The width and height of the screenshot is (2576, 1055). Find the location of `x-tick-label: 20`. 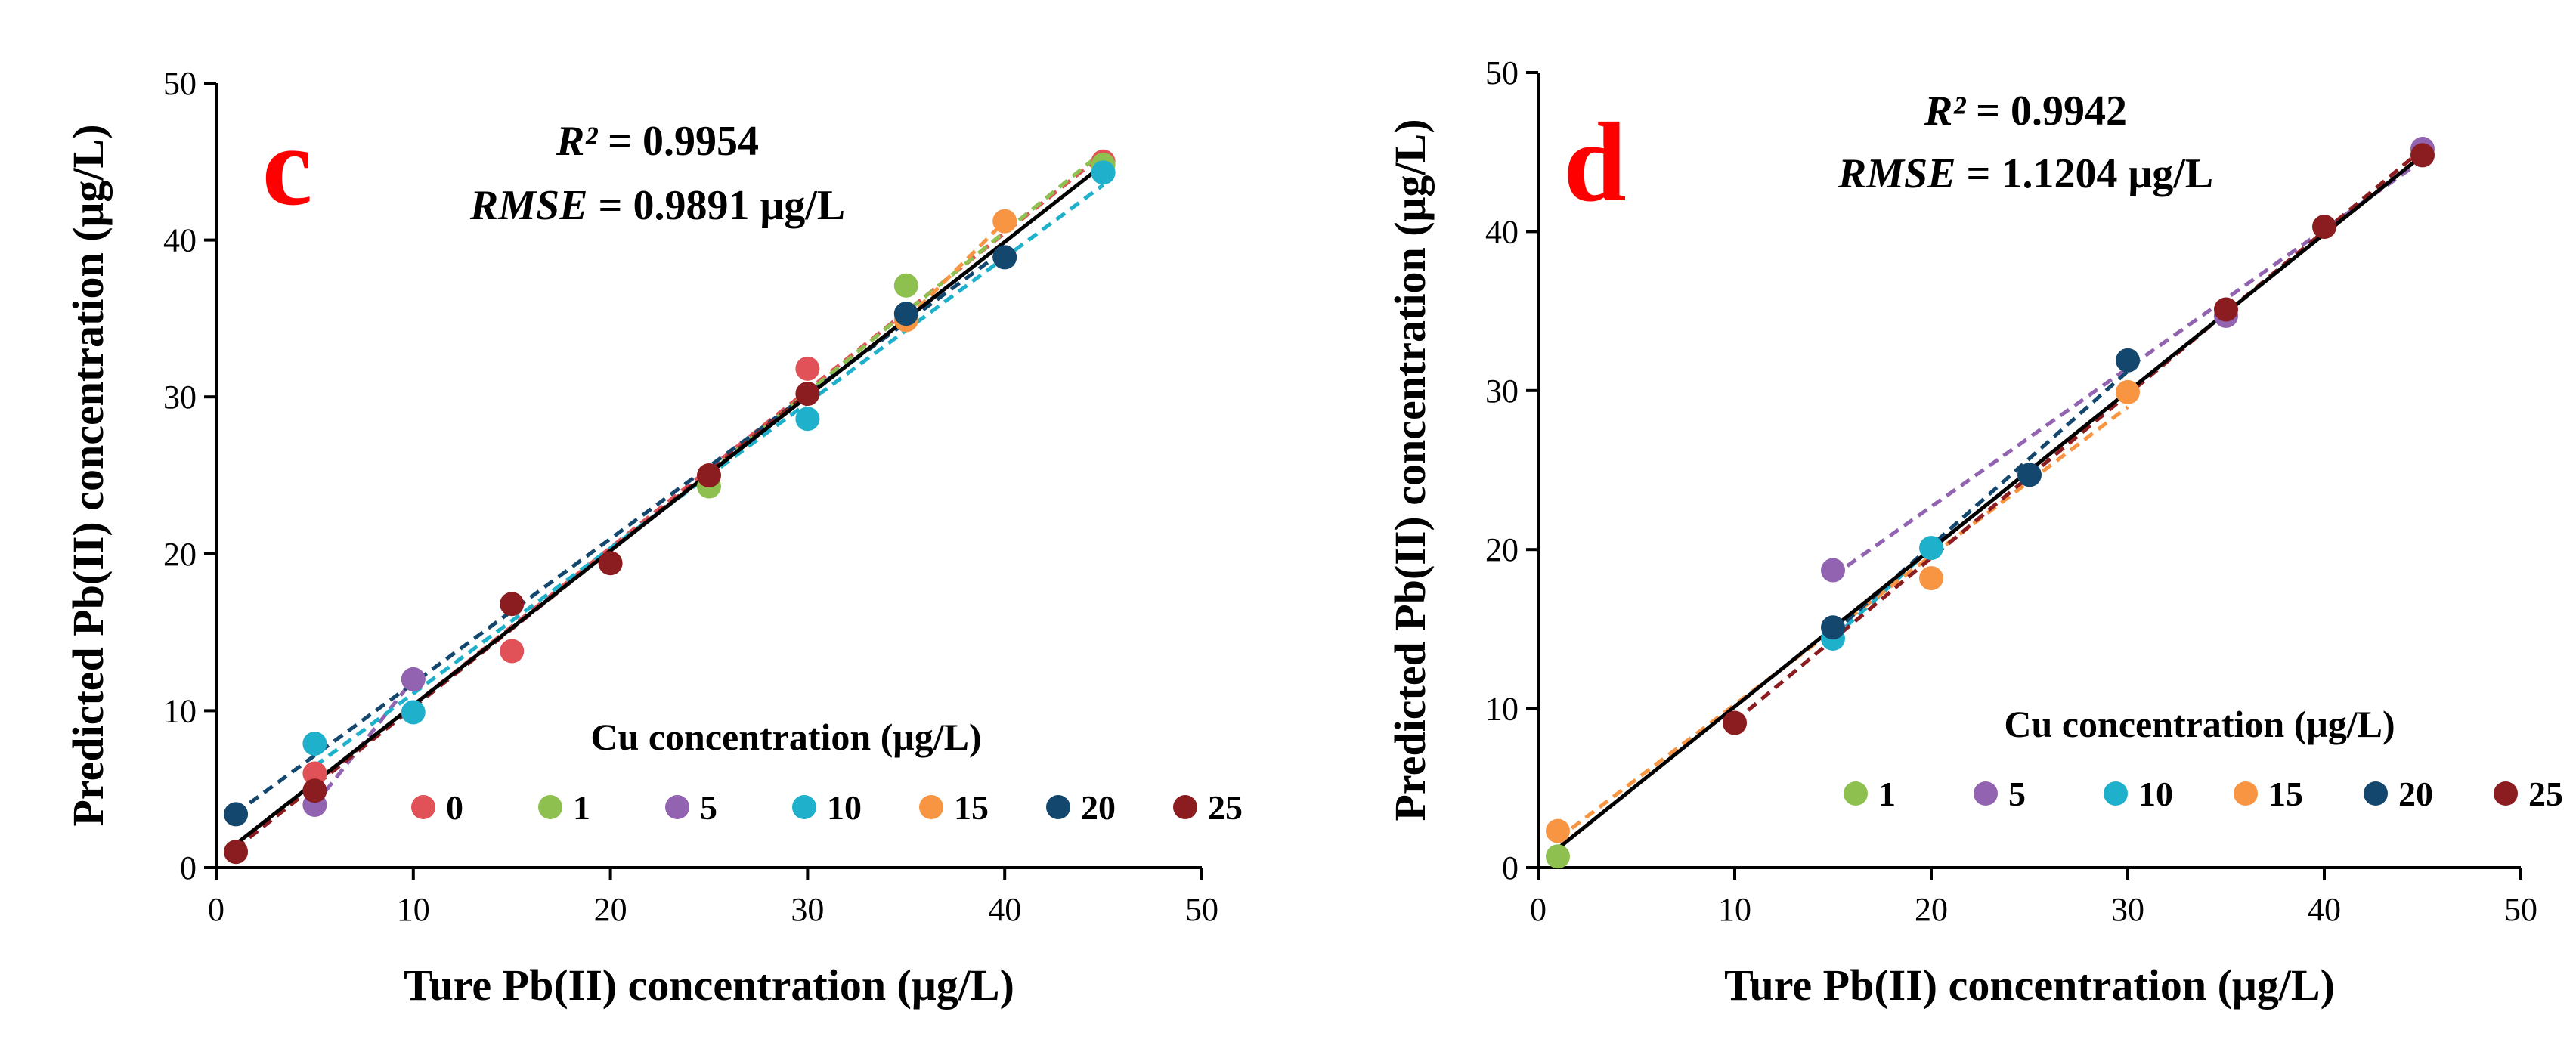

x-tick-label: 20 is located at coordinates (610, 909).